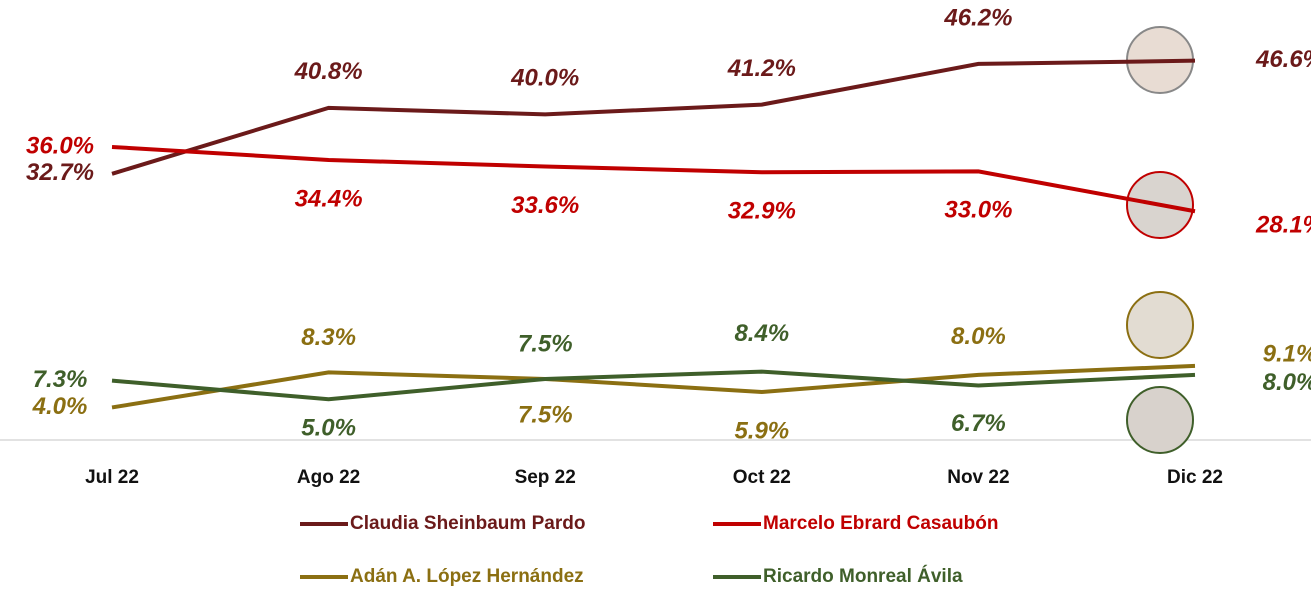 The height and width of the screenshot is (589, 1311). What do you see at coordinates (544, 78) in the screenshot?
I see `data-label: 40.0%` at bounding box center [544, 78].